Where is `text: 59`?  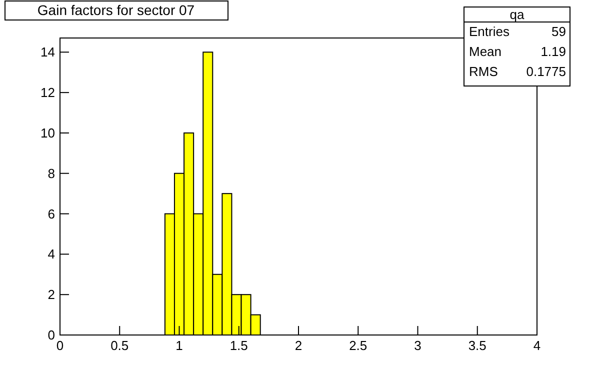
text: 59 is located at coordinates (559, 31).